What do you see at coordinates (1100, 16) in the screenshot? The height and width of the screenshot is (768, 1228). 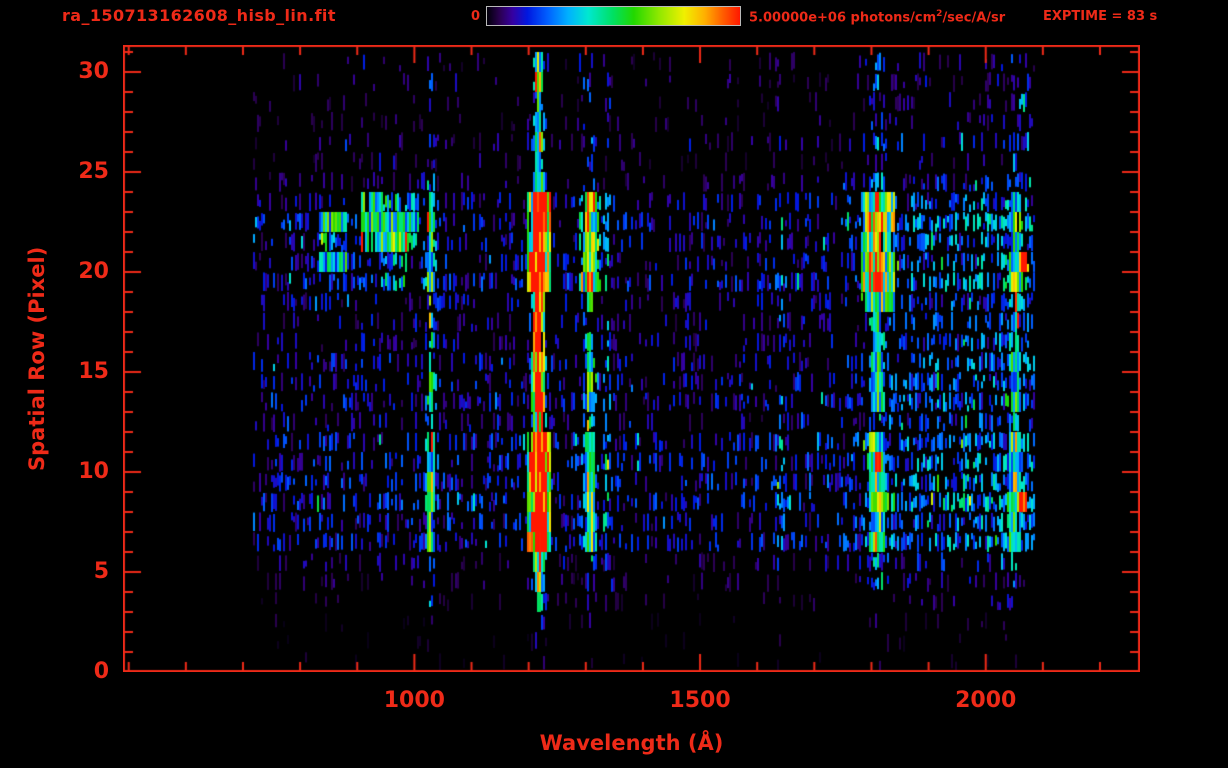 I see `exptime-label: EXPTIME = 83 s` at bounding box center [1100, 16].